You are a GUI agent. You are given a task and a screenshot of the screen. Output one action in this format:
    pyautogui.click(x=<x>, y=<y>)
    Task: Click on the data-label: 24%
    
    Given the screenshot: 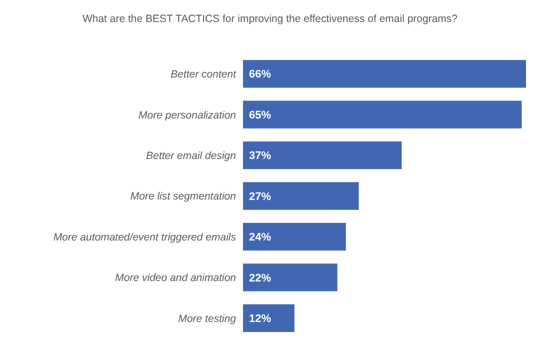 What is the action you would take?
    pyautogui.click(x=260, y=238)
    